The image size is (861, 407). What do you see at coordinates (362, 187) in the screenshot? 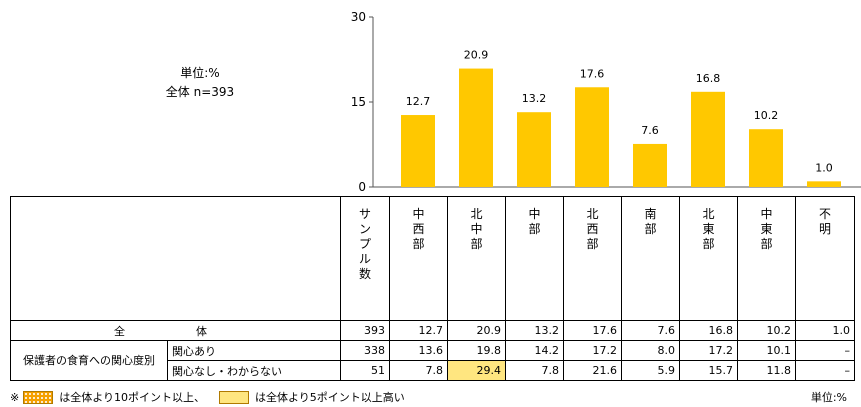
I see `y-tick-label: 0` at bounding box center [362, 187].